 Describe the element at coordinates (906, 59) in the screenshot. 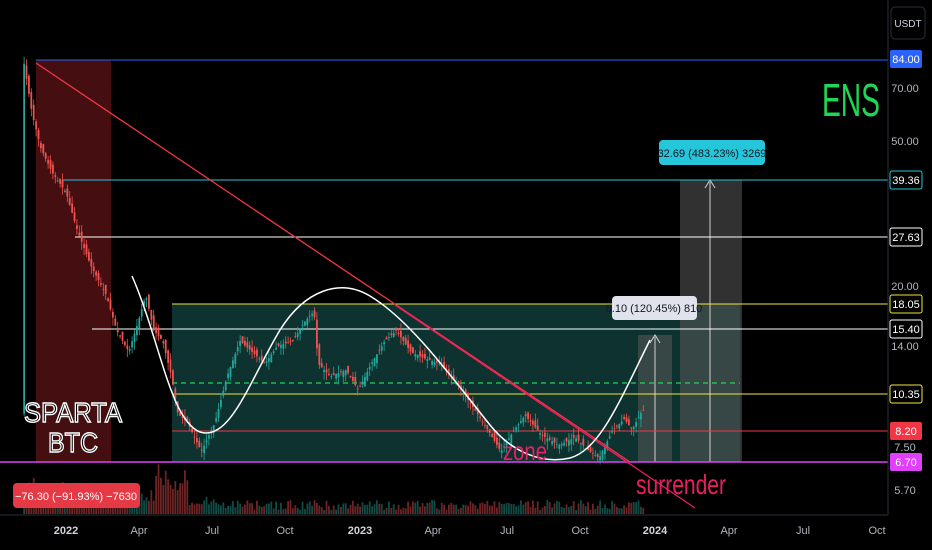

I see `price-badge-84: 84.00` at that location.